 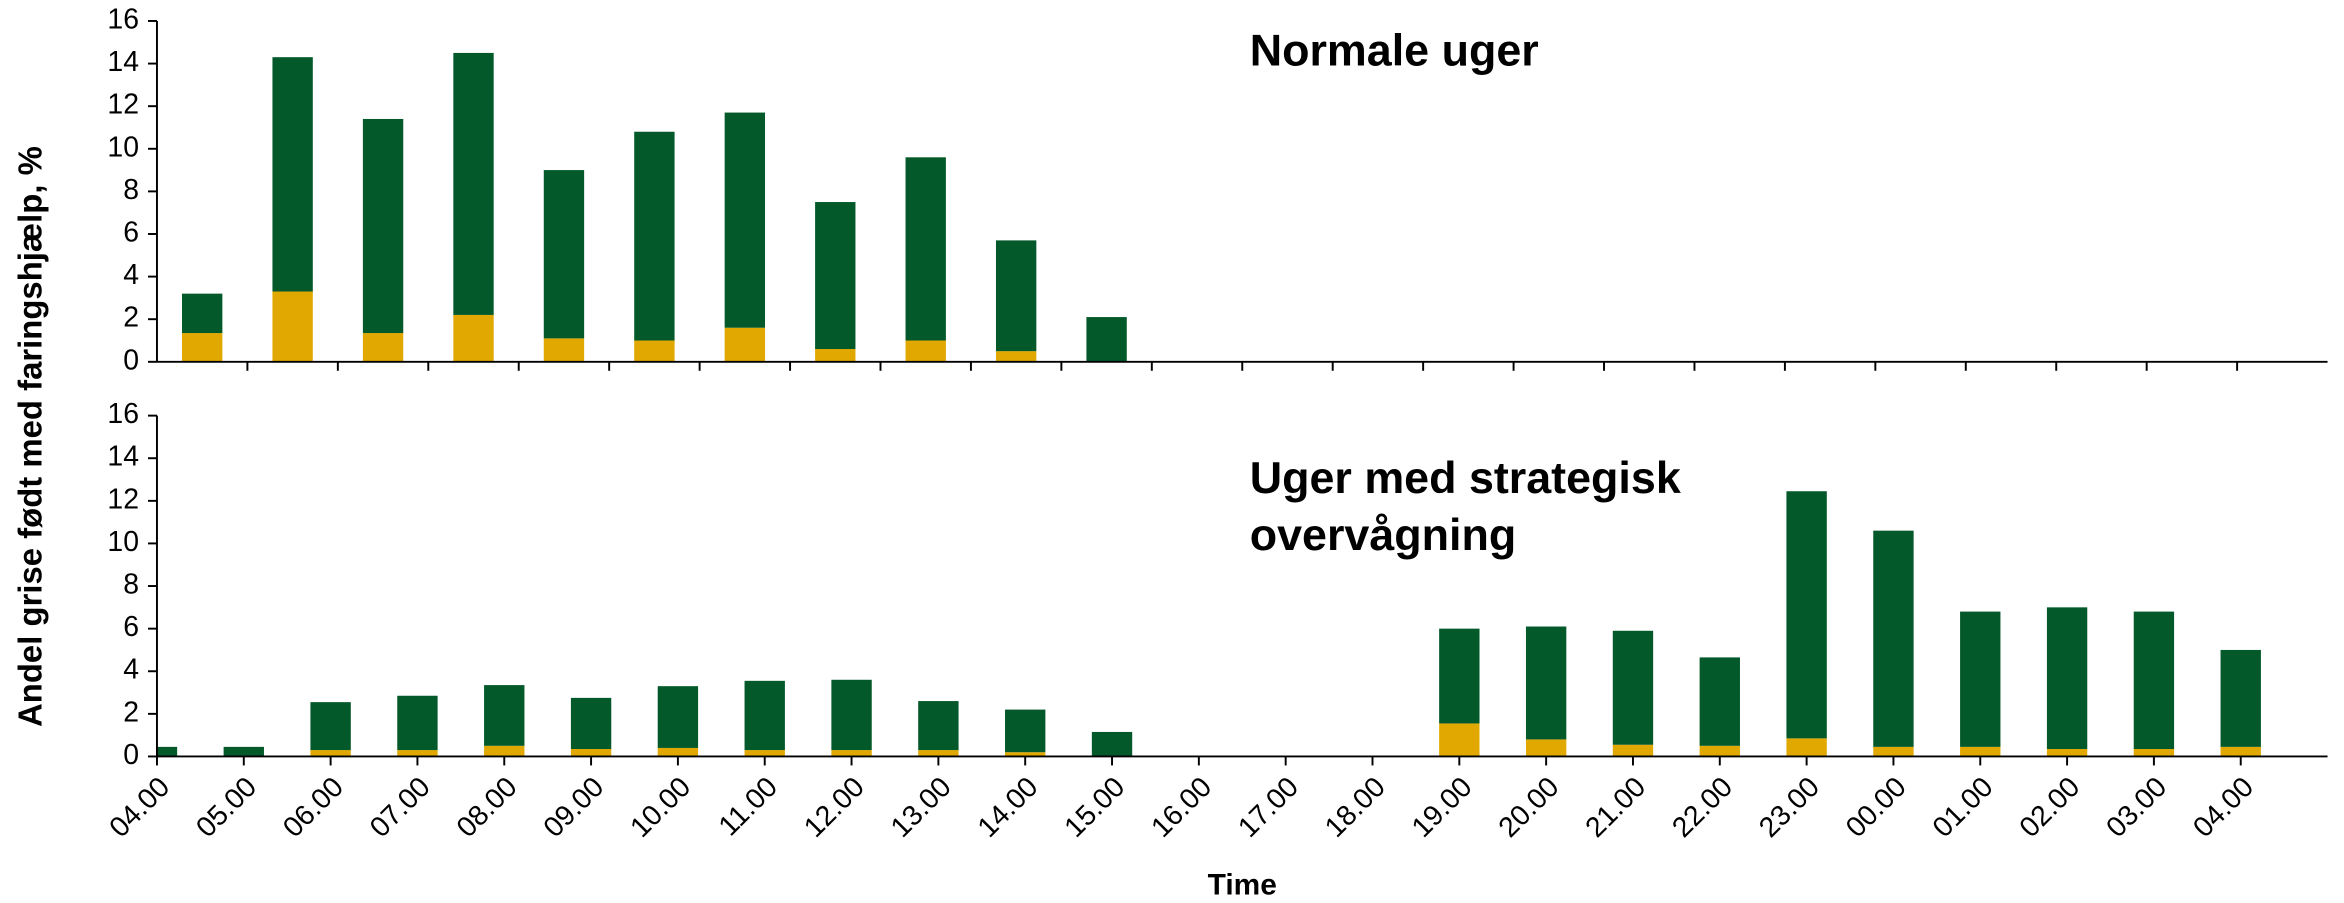 I want to click on x-tick-label: 05.00, so click(x=226, y=807).